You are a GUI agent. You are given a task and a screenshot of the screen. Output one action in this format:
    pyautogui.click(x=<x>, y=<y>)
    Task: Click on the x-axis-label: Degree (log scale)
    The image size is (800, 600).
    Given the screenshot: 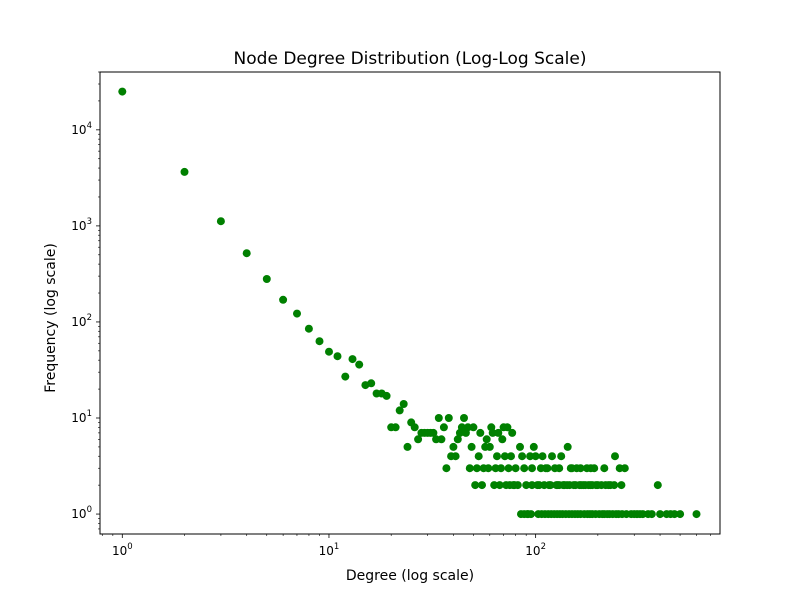 What is the action you would take?
    pyautogui.click(x=410, y=576)
    